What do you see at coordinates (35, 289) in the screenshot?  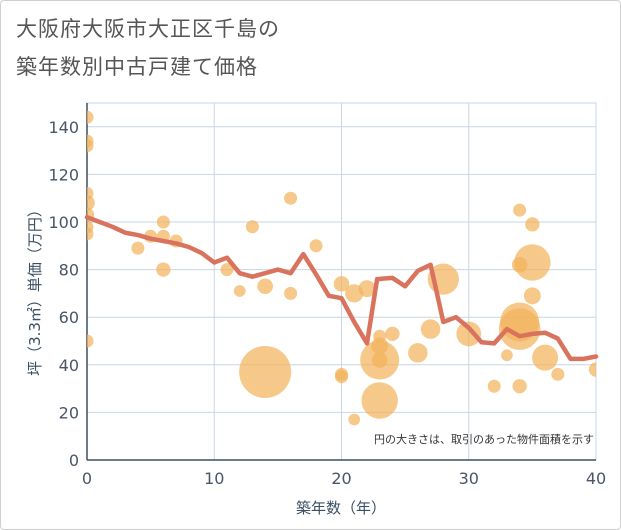 I see `y-axis-title: 坪（3.3㎡）単価（万円）` at bounding box center [35, 289].